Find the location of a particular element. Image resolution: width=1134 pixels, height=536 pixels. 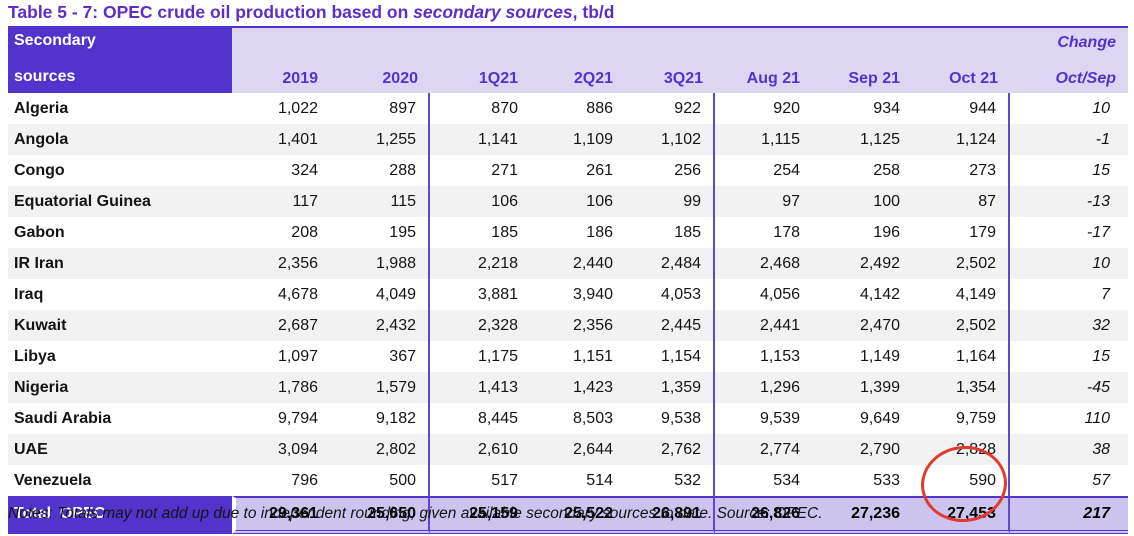

value-cell: 271 is located at coordinates (504, 170).